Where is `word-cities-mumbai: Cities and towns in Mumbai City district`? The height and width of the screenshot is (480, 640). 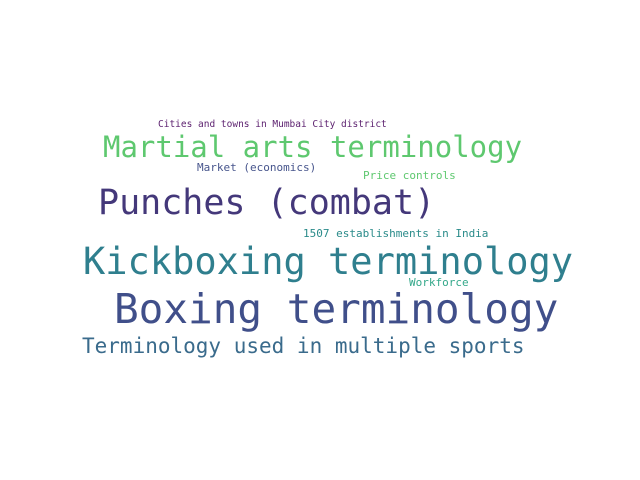 word-cities-mumbai: Cities and towns in Mumbai City district is located at coordinates (272, 124).